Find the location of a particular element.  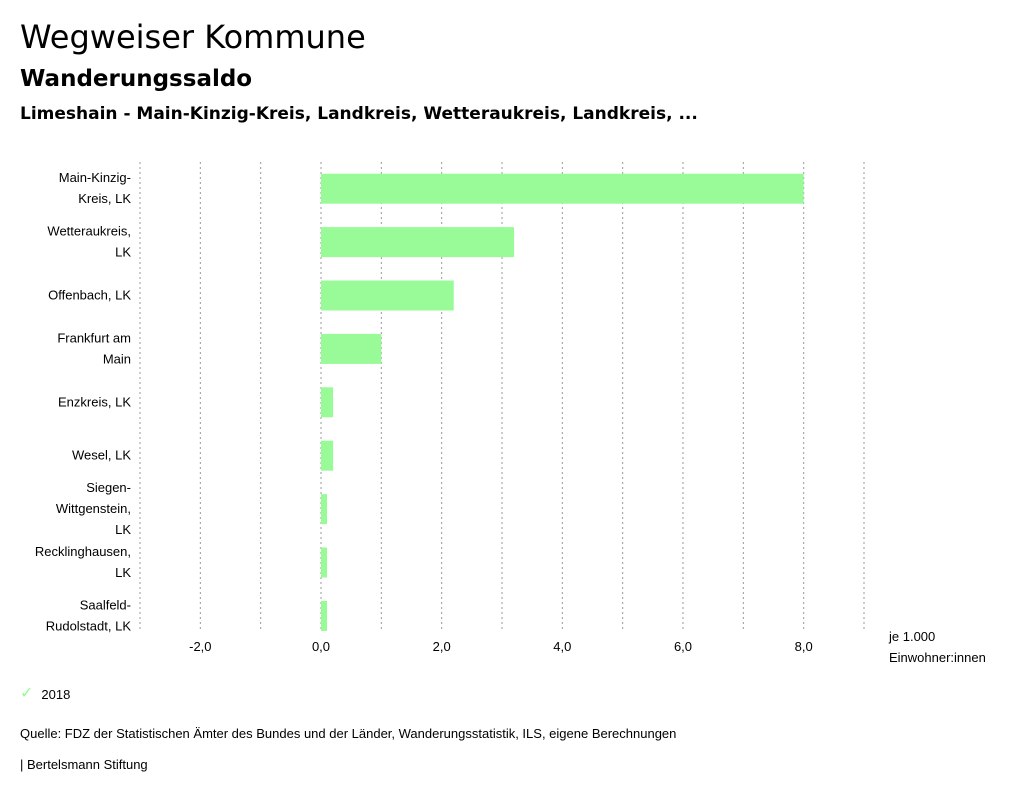

category-label: Enzkreis, LK is located at coordinates (94, 401).